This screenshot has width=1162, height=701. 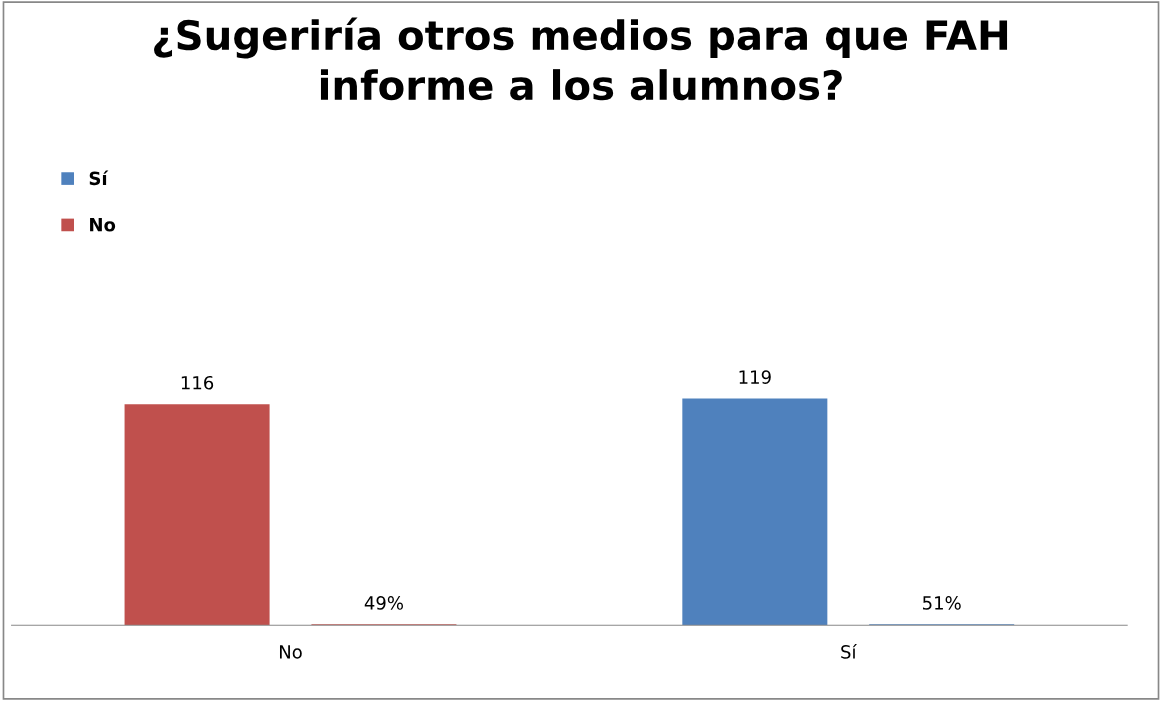 What do you see at coordinates (581, 59) in the screenshot?
I see `chart-title: ¿Sugeriría otros medios para que FAH informe a los alumnos?` at bounding box center [581, 59].